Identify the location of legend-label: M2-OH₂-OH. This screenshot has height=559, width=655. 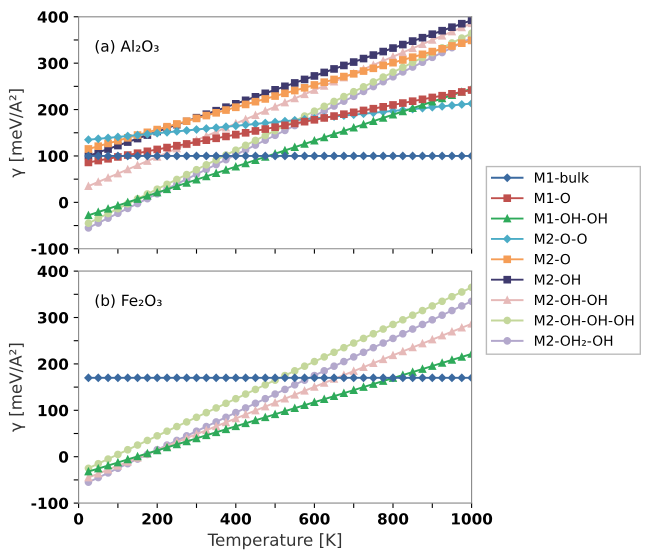
(573, 340).